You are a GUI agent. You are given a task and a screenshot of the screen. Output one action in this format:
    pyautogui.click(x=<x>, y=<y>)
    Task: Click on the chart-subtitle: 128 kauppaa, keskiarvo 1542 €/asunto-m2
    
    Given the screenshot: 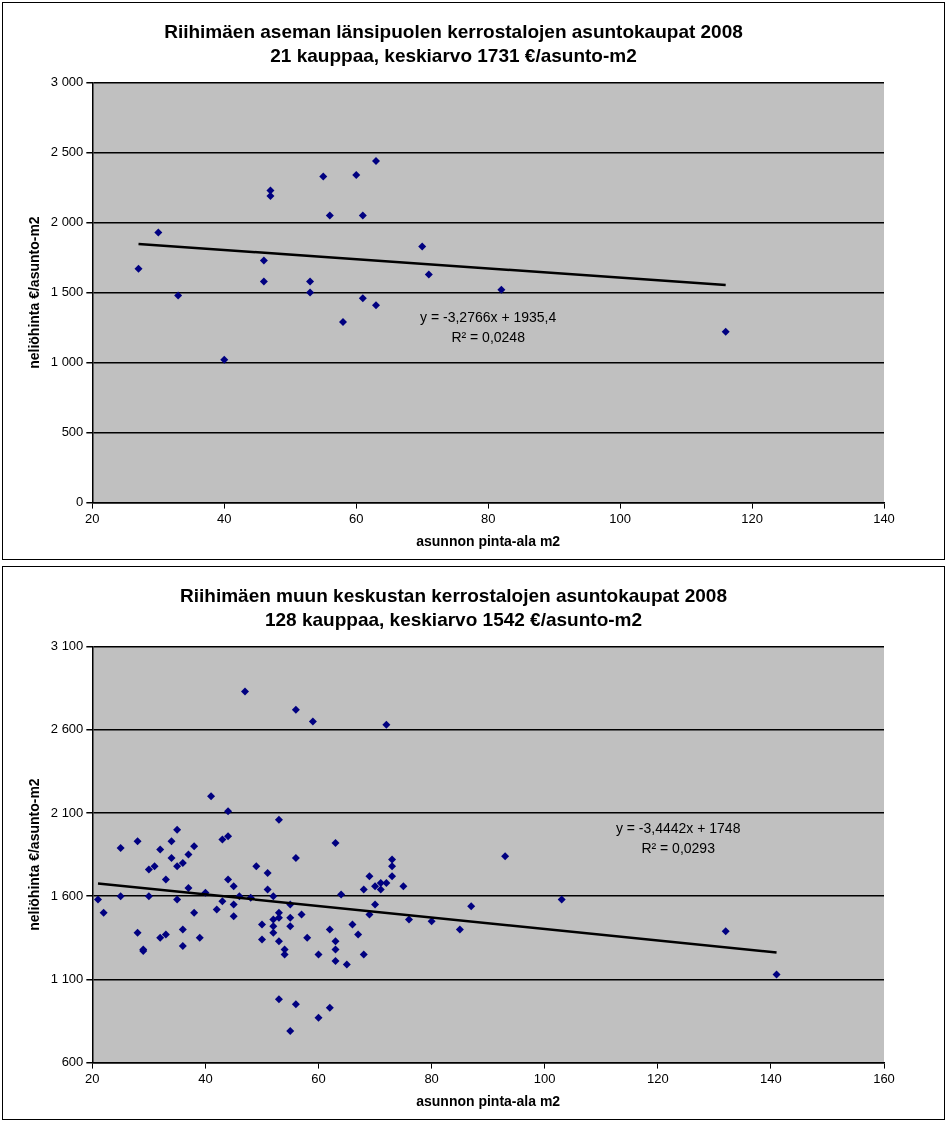 What is the action you would take?
    pyautogui.click(x=453, y=620)
    